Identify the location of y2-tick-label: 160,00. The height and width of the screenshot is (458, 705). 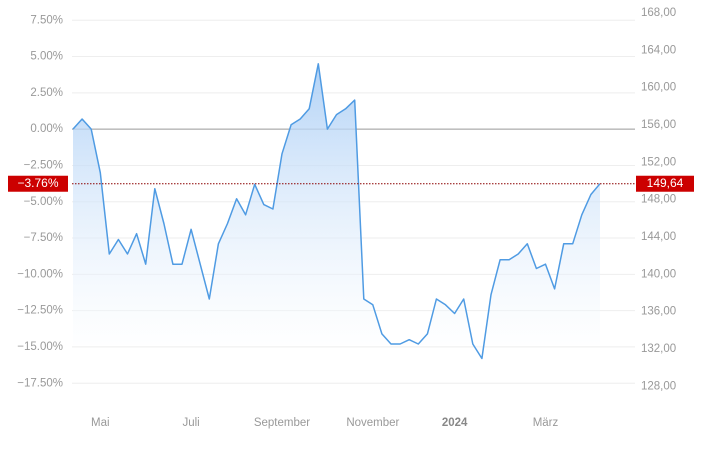
(658, 88).